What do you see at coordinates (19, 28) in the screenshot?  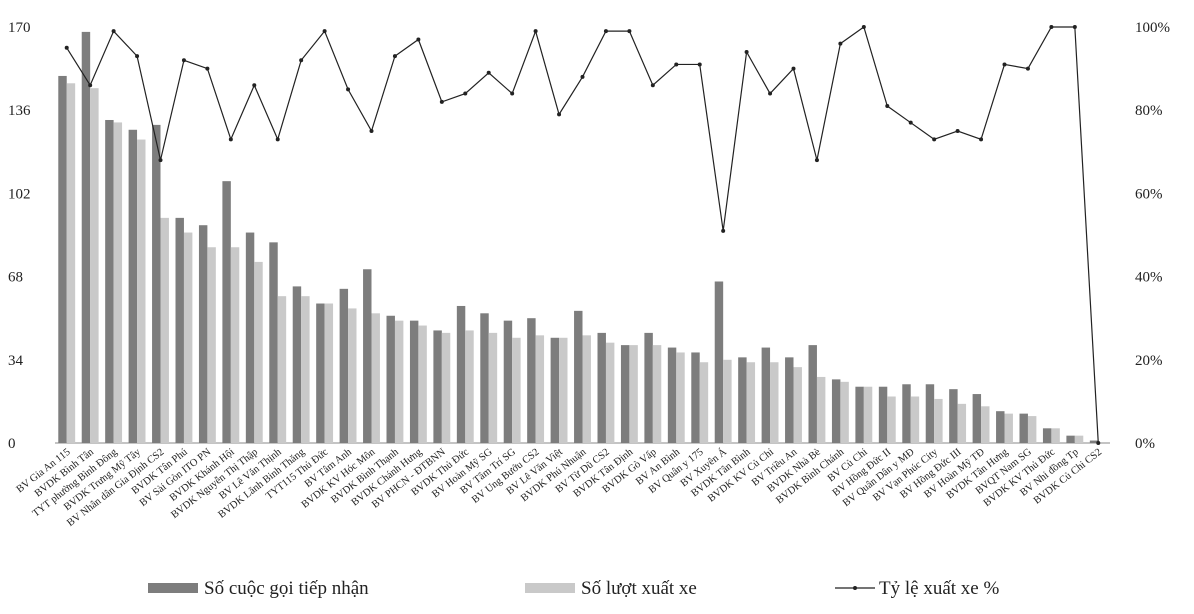 I see `y-tick-label: 170` at bounding box center [19, 28].